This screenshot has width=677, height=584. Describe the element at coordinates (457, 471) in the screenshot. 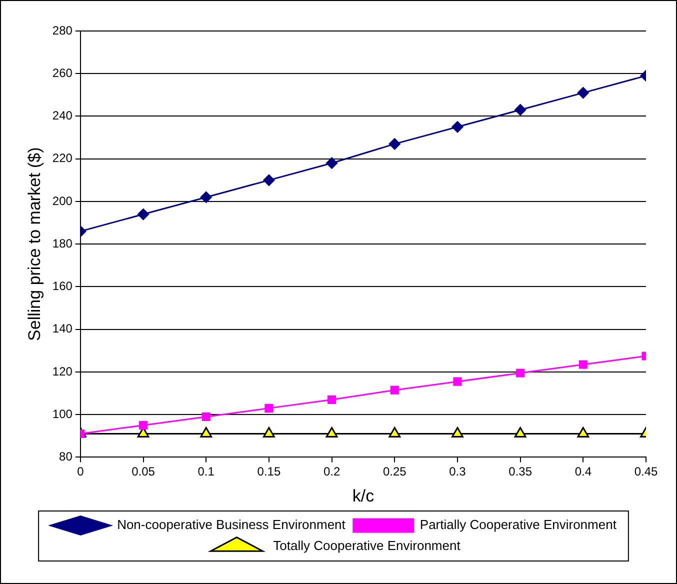

I see `x-tick-label: 0.3` at that location.